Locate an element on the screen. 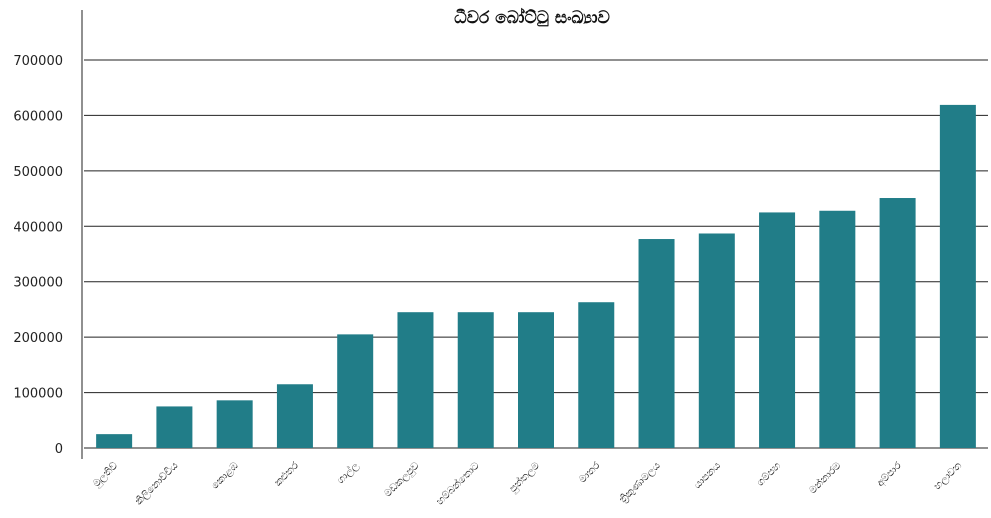  chart-title: ධීවර බෝට්ටු සංඛ්‍යාව is located at coordinates (532, 17).